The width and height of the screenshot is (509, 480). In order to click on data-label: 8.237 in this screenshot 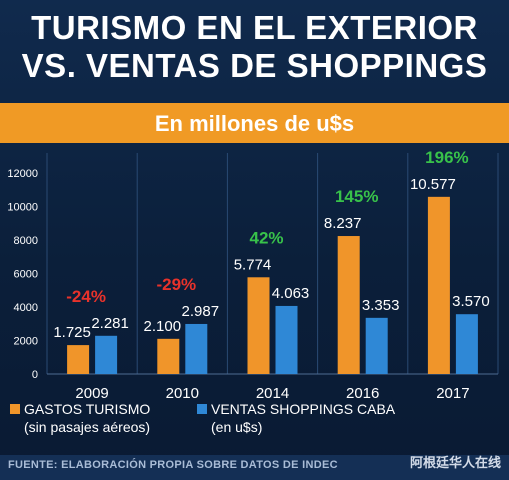, I will do `click(343, 223)`.